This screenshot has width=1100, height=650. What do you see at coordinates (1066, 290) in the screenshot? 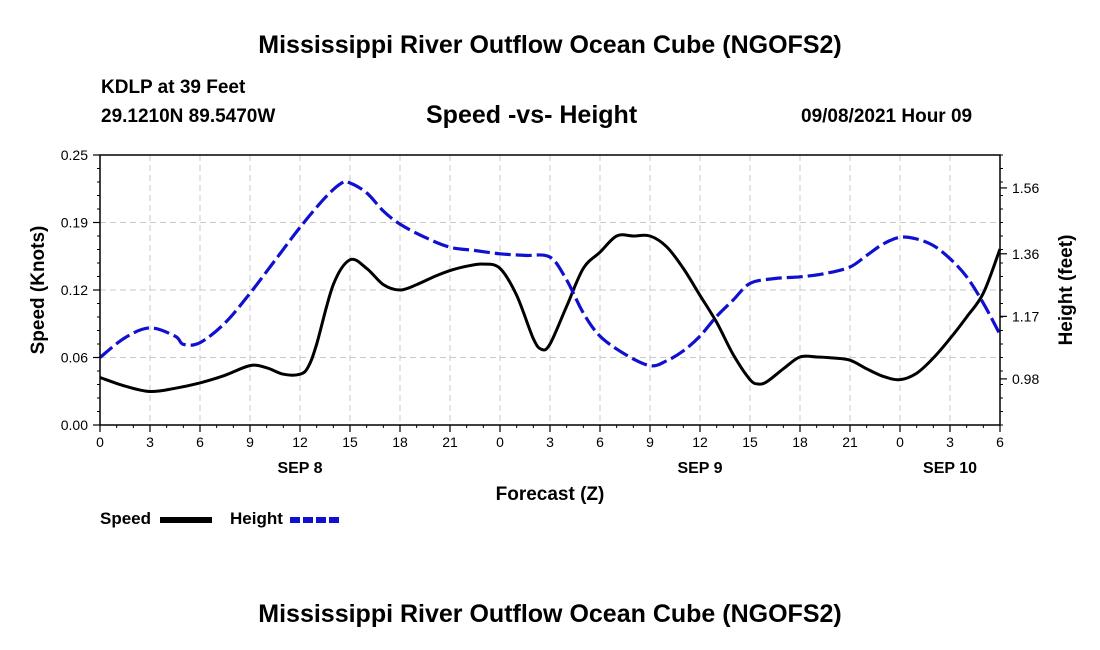
I see `y-axis-right-label: Height (feet)` at bounding box center [1066, 290].